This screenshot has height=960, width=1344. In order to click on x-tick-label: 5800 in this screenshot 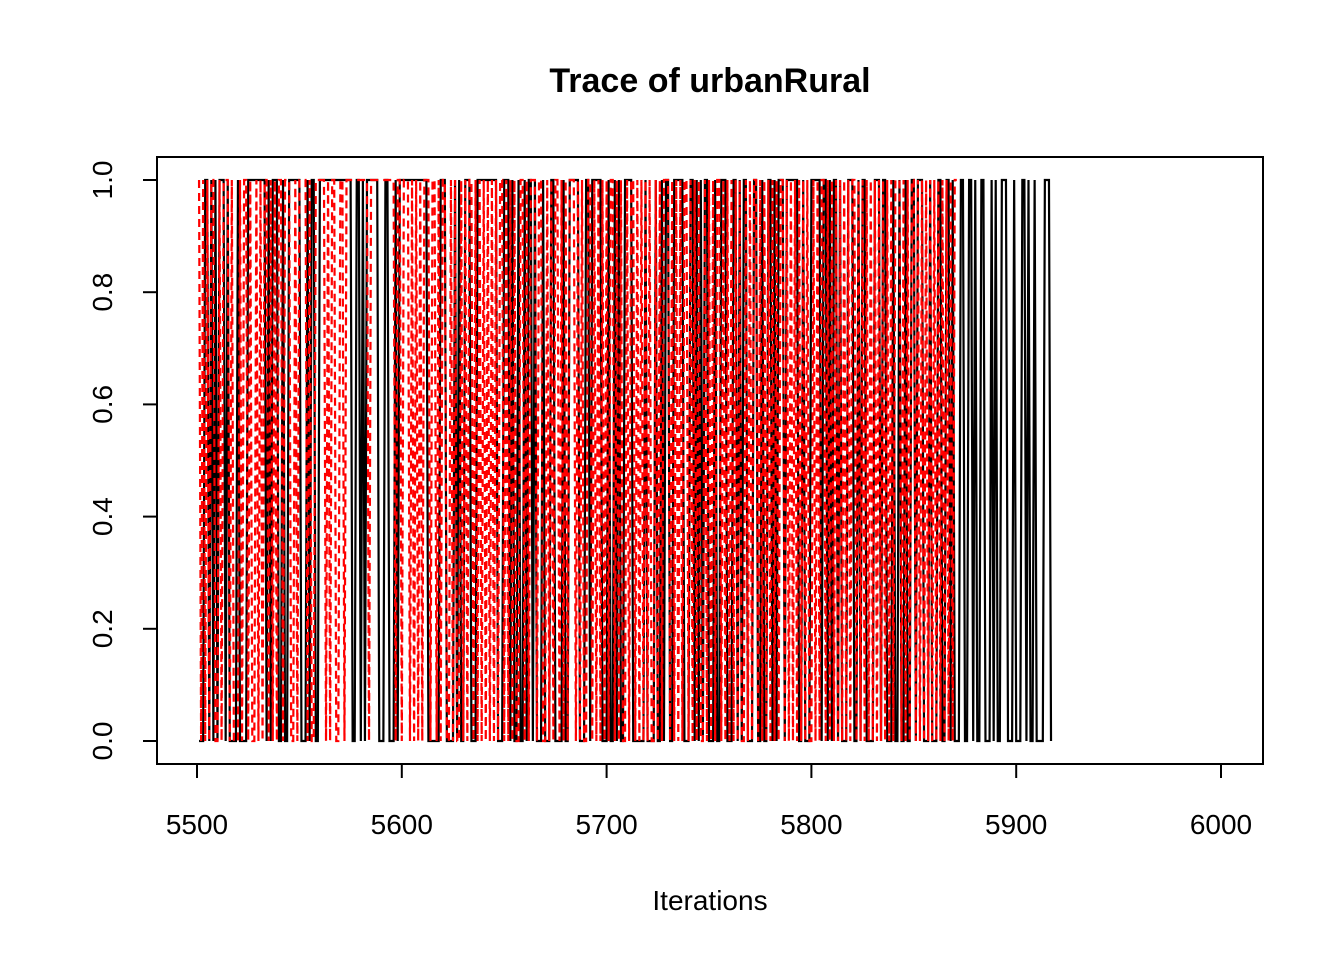, I will do `click(811, 824)`.